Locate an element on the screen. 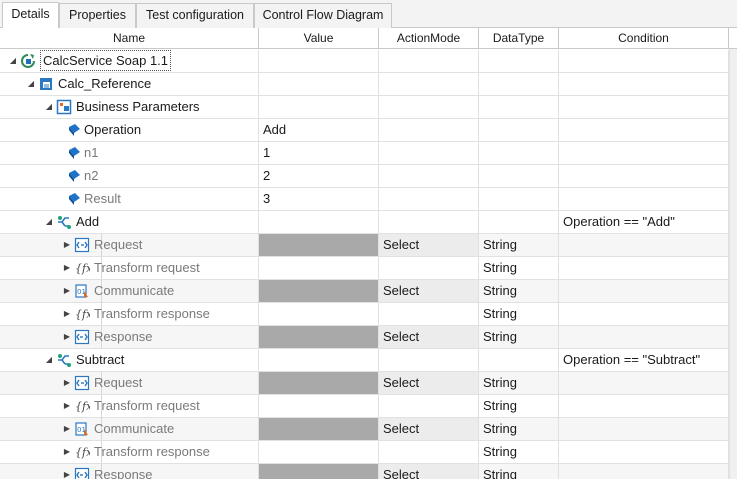 The width and height of the screenshot is (737, 479). cell-name: n2 is located at coordinates (129, 176).